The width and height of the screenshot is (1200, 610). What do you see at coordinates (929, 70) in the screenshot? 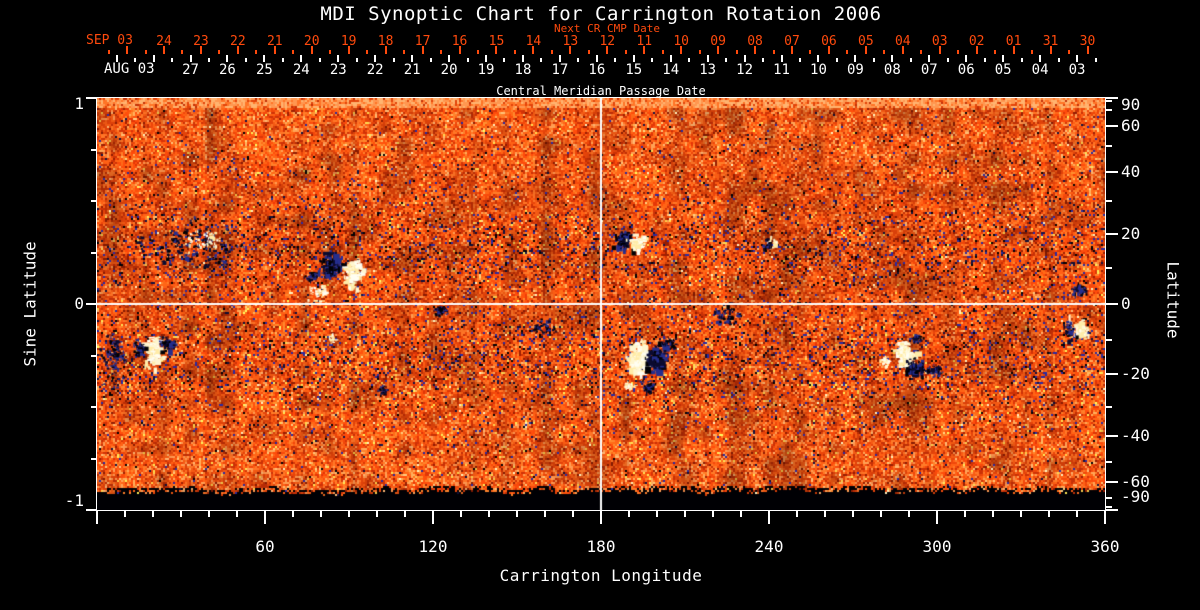
I see `cmp-day-label: 07` at bounding box center [929, 70].